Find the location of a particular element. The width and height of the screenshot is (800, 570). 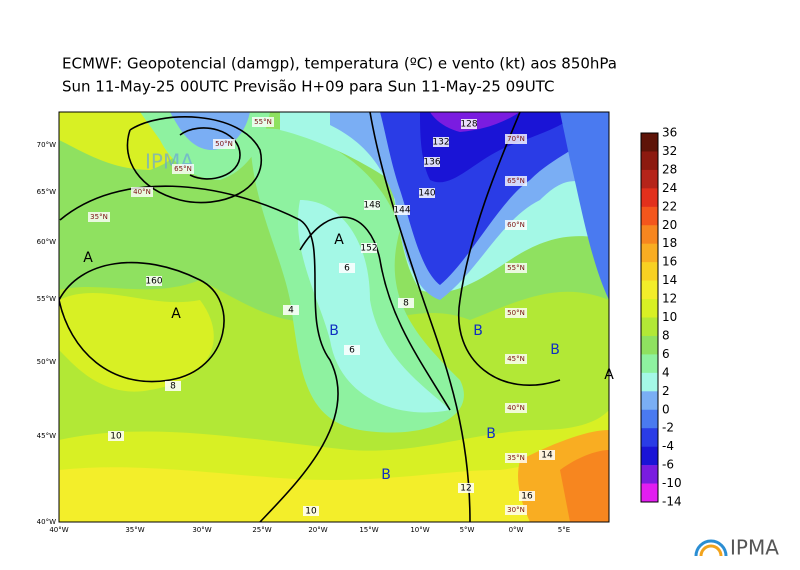

colorbar-label: 0 is located at coordinates (666, 409).